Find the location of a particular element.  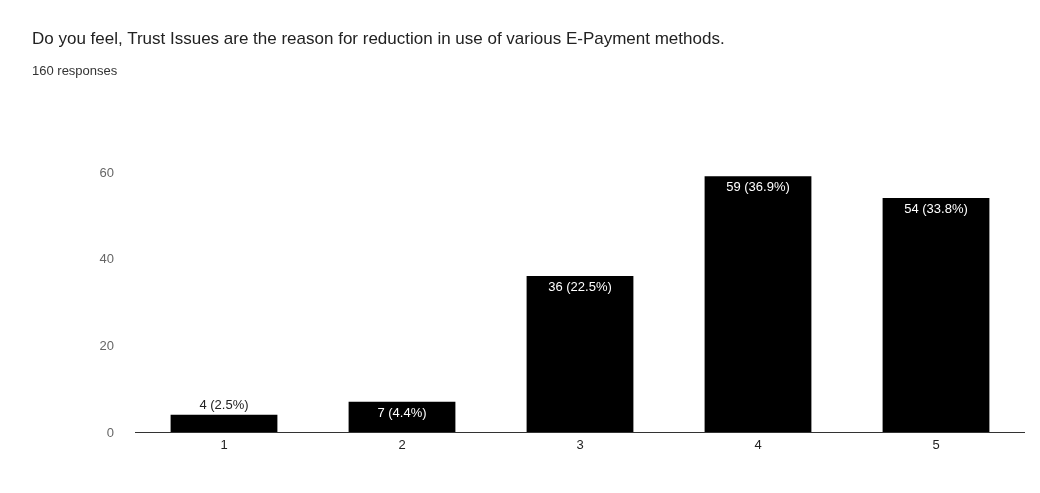

y-tick-label: 60 is located at coordinates (106, 172).